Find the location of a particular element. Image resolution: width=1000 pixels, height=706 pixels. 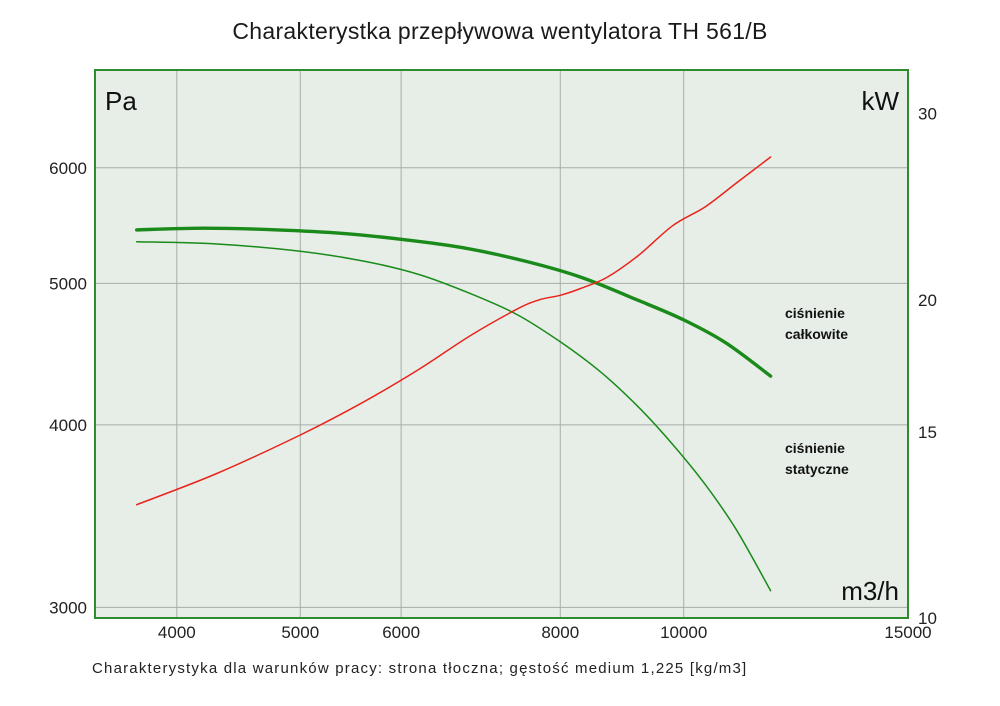

y2-unit-label: kW is located at coordinates (880, 101).